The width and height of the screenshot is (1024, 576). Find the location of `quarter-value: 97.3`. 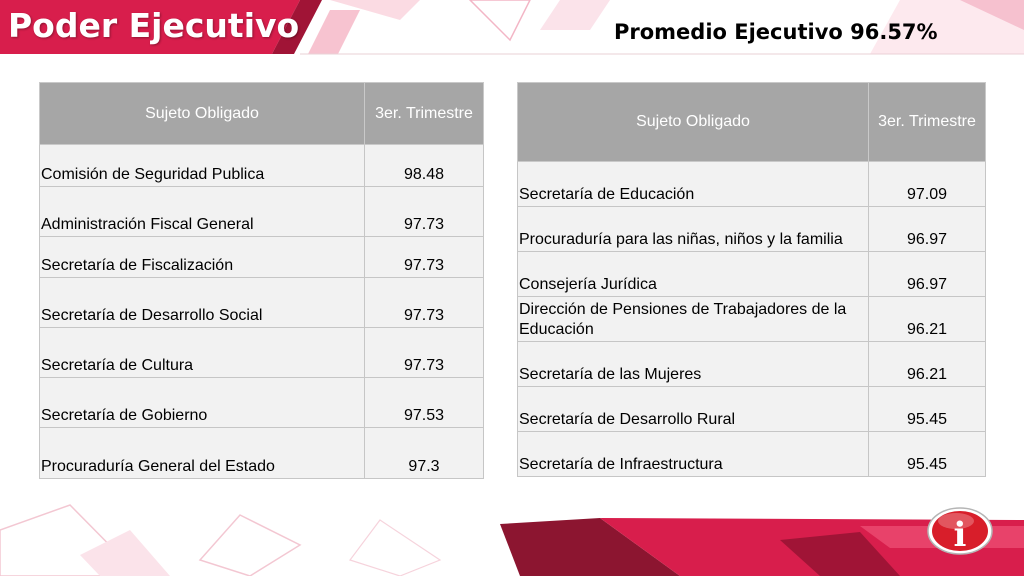

quarter-value: 97.3 is located at coordinates (424, 453).